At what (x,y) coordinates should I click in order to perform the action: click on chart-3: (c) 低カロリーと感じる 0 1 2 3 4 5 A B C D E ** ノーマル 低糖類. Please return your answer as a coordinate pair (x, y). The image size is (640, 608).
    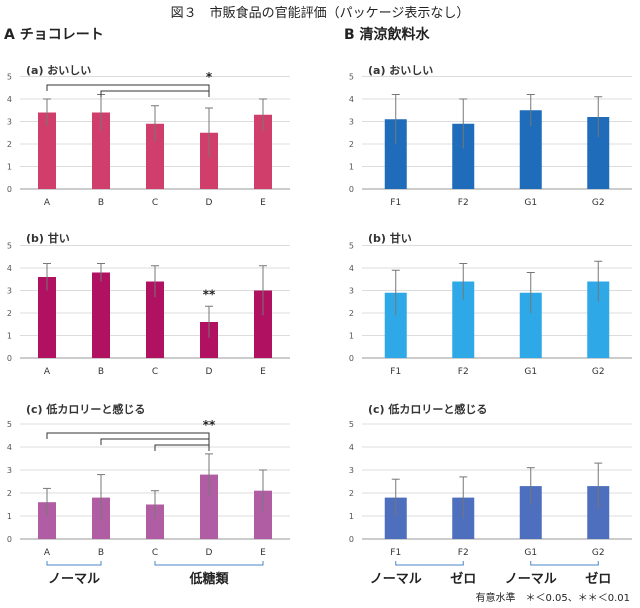
    Looking at the image, I should click on (148, 494).